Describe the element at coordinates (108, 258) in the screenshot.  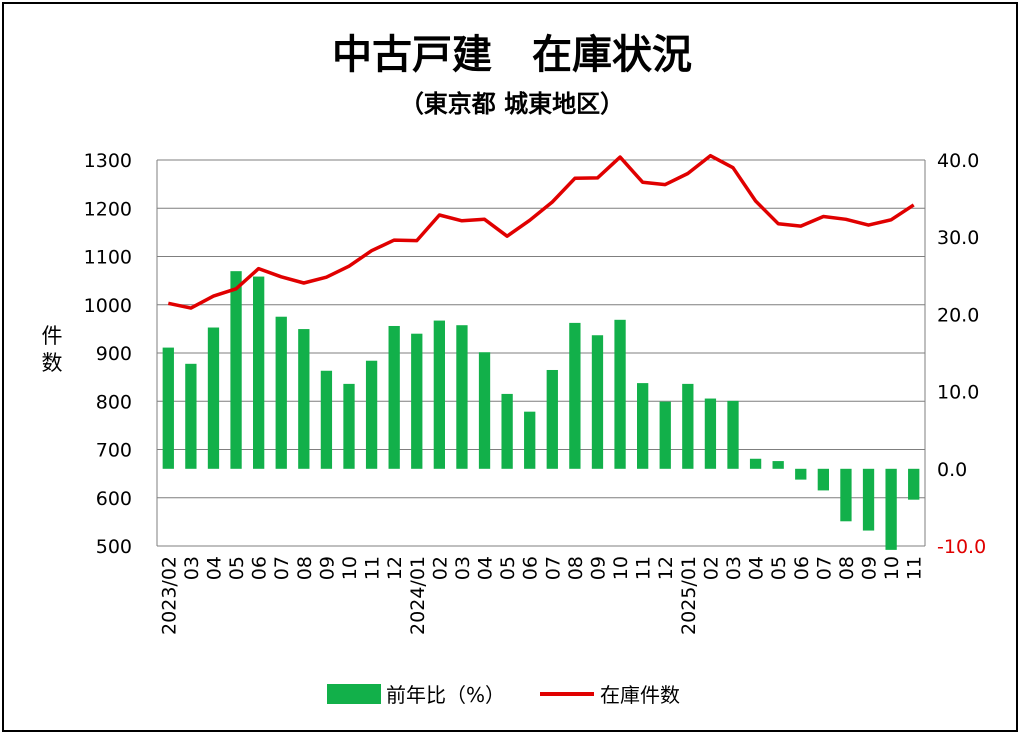
I see `left-tick-label: 1100` at that location.